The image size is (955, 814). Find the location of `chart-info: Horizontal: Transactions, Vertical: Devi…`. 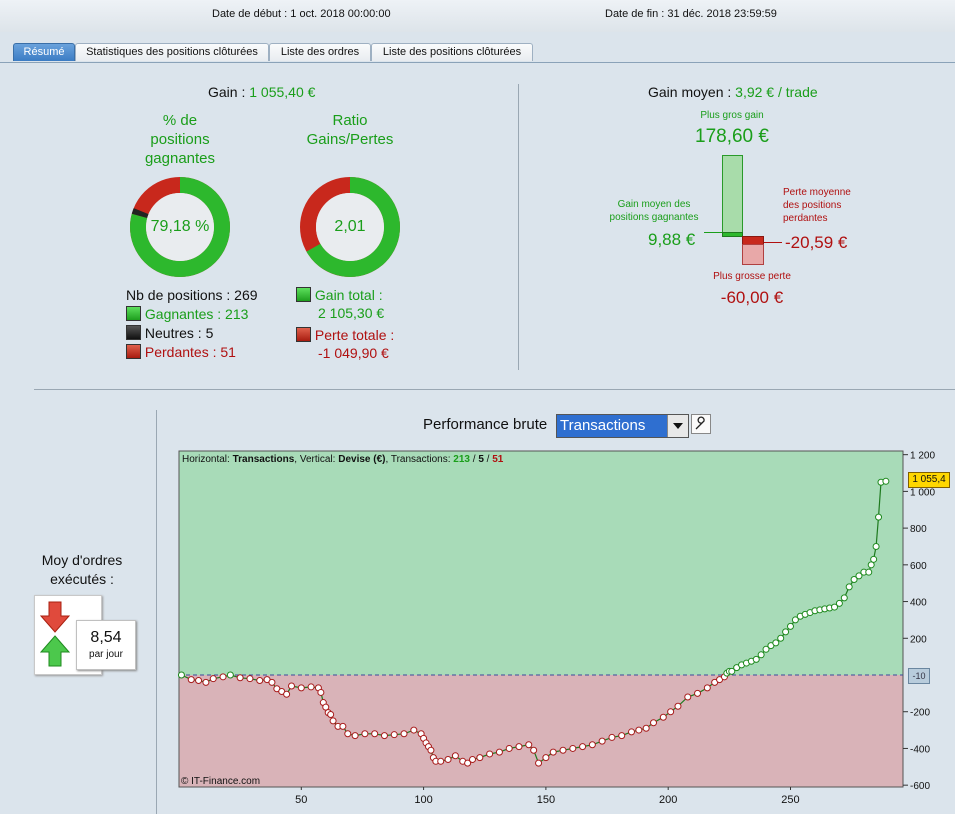

chart-info: Horizontal: Transactions, Vertical: Devi… is located at coordinates (343, 459).